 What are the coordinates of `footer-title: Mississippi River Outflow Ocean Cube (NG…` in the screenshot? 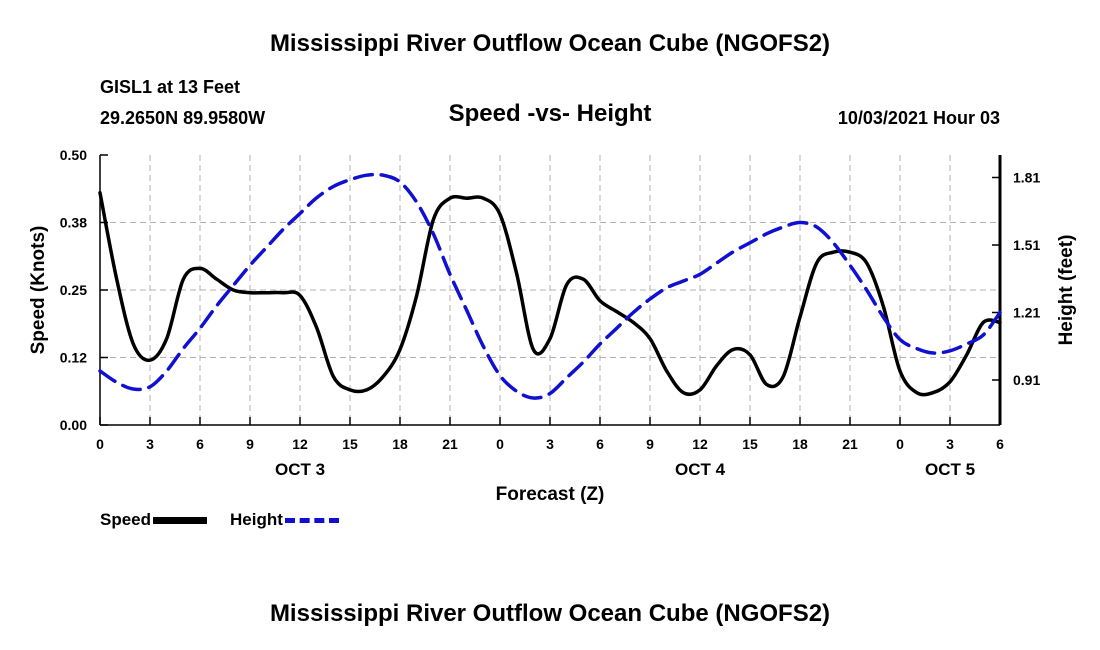 It's located at (550, 613).